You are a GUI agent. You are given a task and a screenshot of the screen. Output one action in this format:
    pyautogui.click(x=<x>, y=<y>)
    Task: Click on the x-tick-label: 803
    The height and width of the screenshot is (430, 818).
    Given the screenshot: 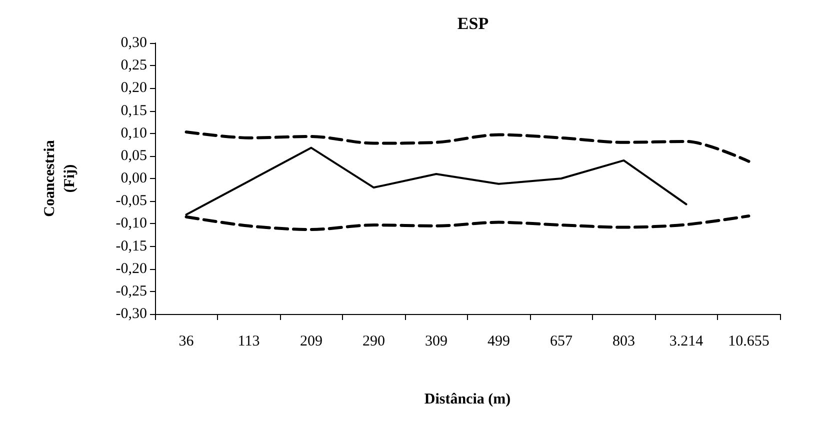 What is the action you would take?
    pyautogui.click(x=623, y=342)
    